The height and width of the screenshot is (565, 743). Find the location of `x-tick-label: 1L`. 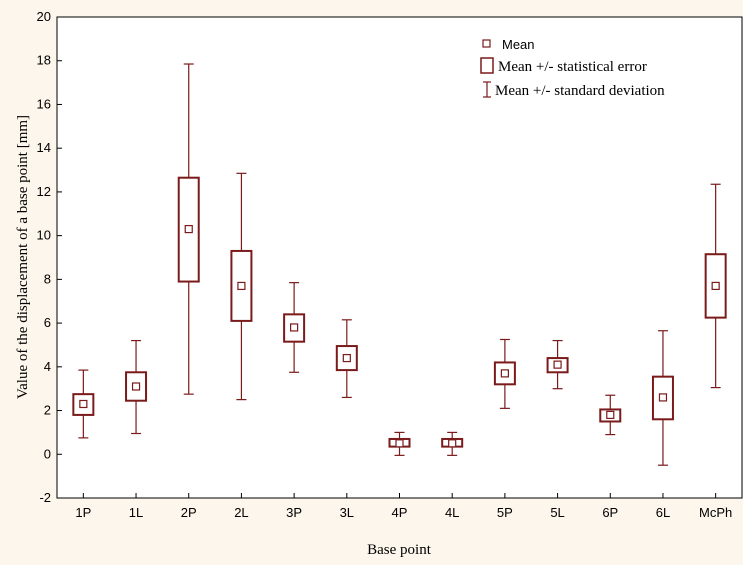

x-tick-label: 1L is located at coordinates (136, 512).